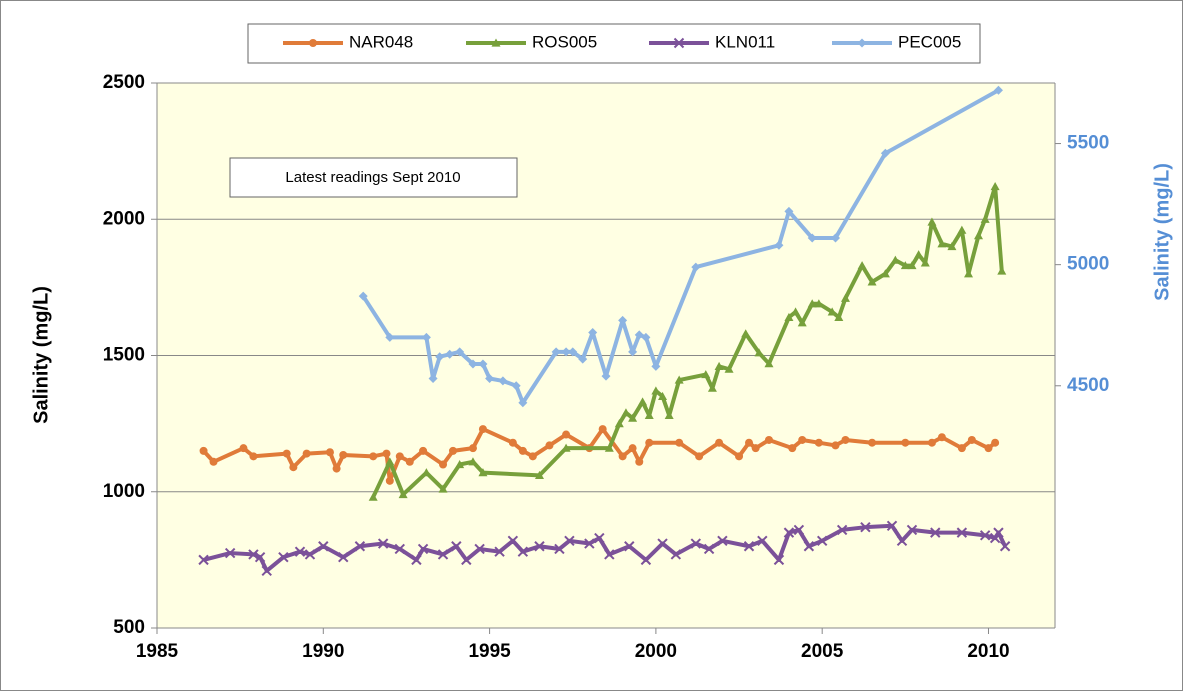 This screenshot has width=1183, height=691. What do you see at coordinates (124, 355) in the screenshot?
I see `y-tick-label: 1500` at bounding box center [124, 355].